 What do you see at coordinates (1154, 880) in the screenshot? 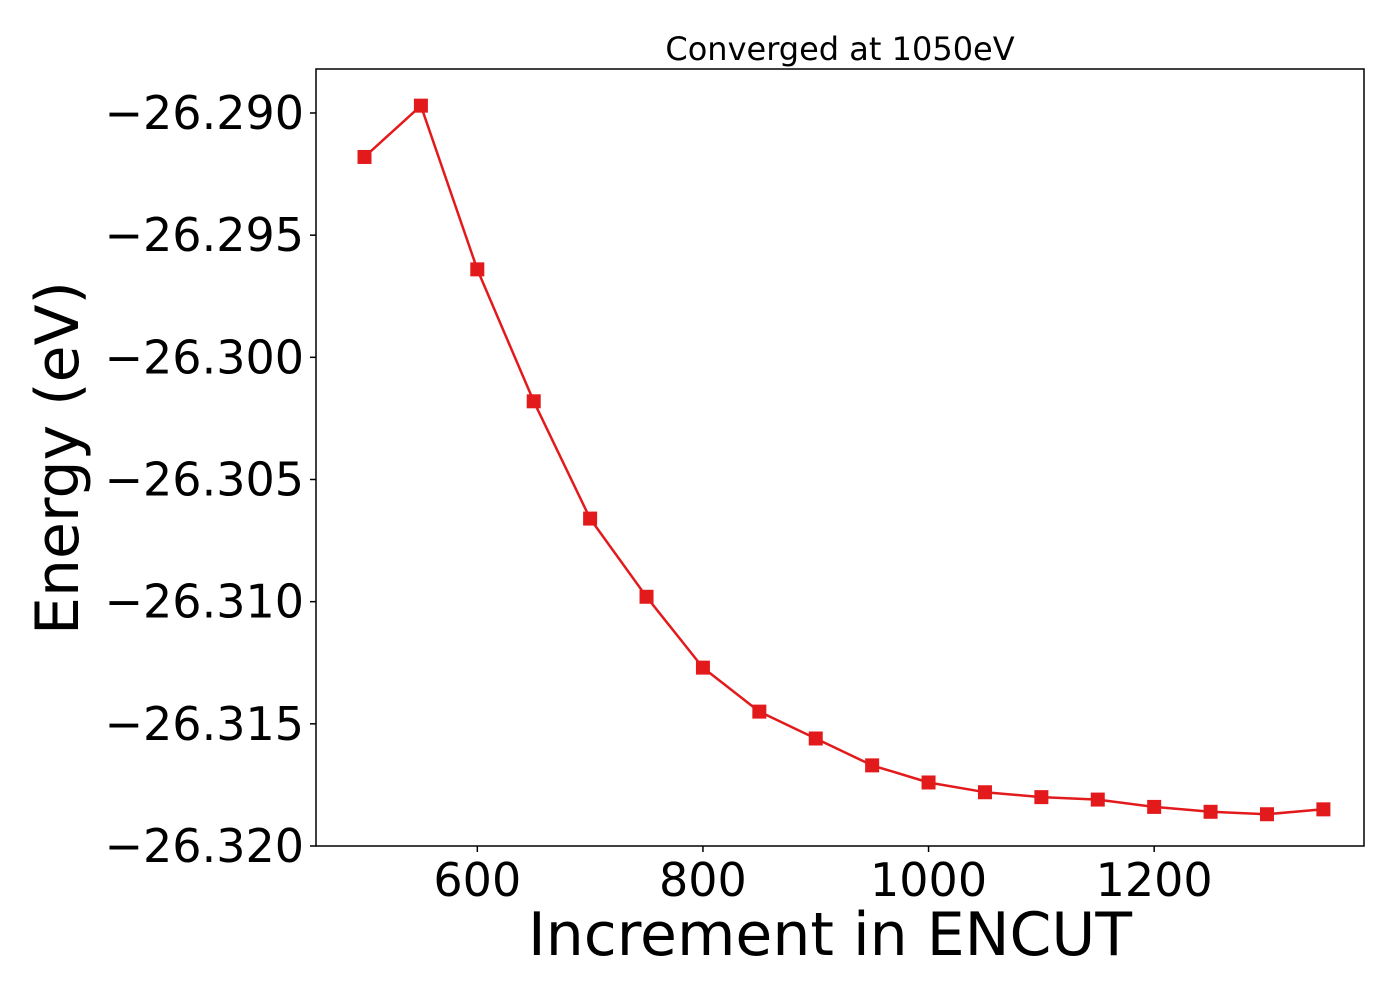
I see `x-tick-label: 1200` at bounding box center [1154, 880].